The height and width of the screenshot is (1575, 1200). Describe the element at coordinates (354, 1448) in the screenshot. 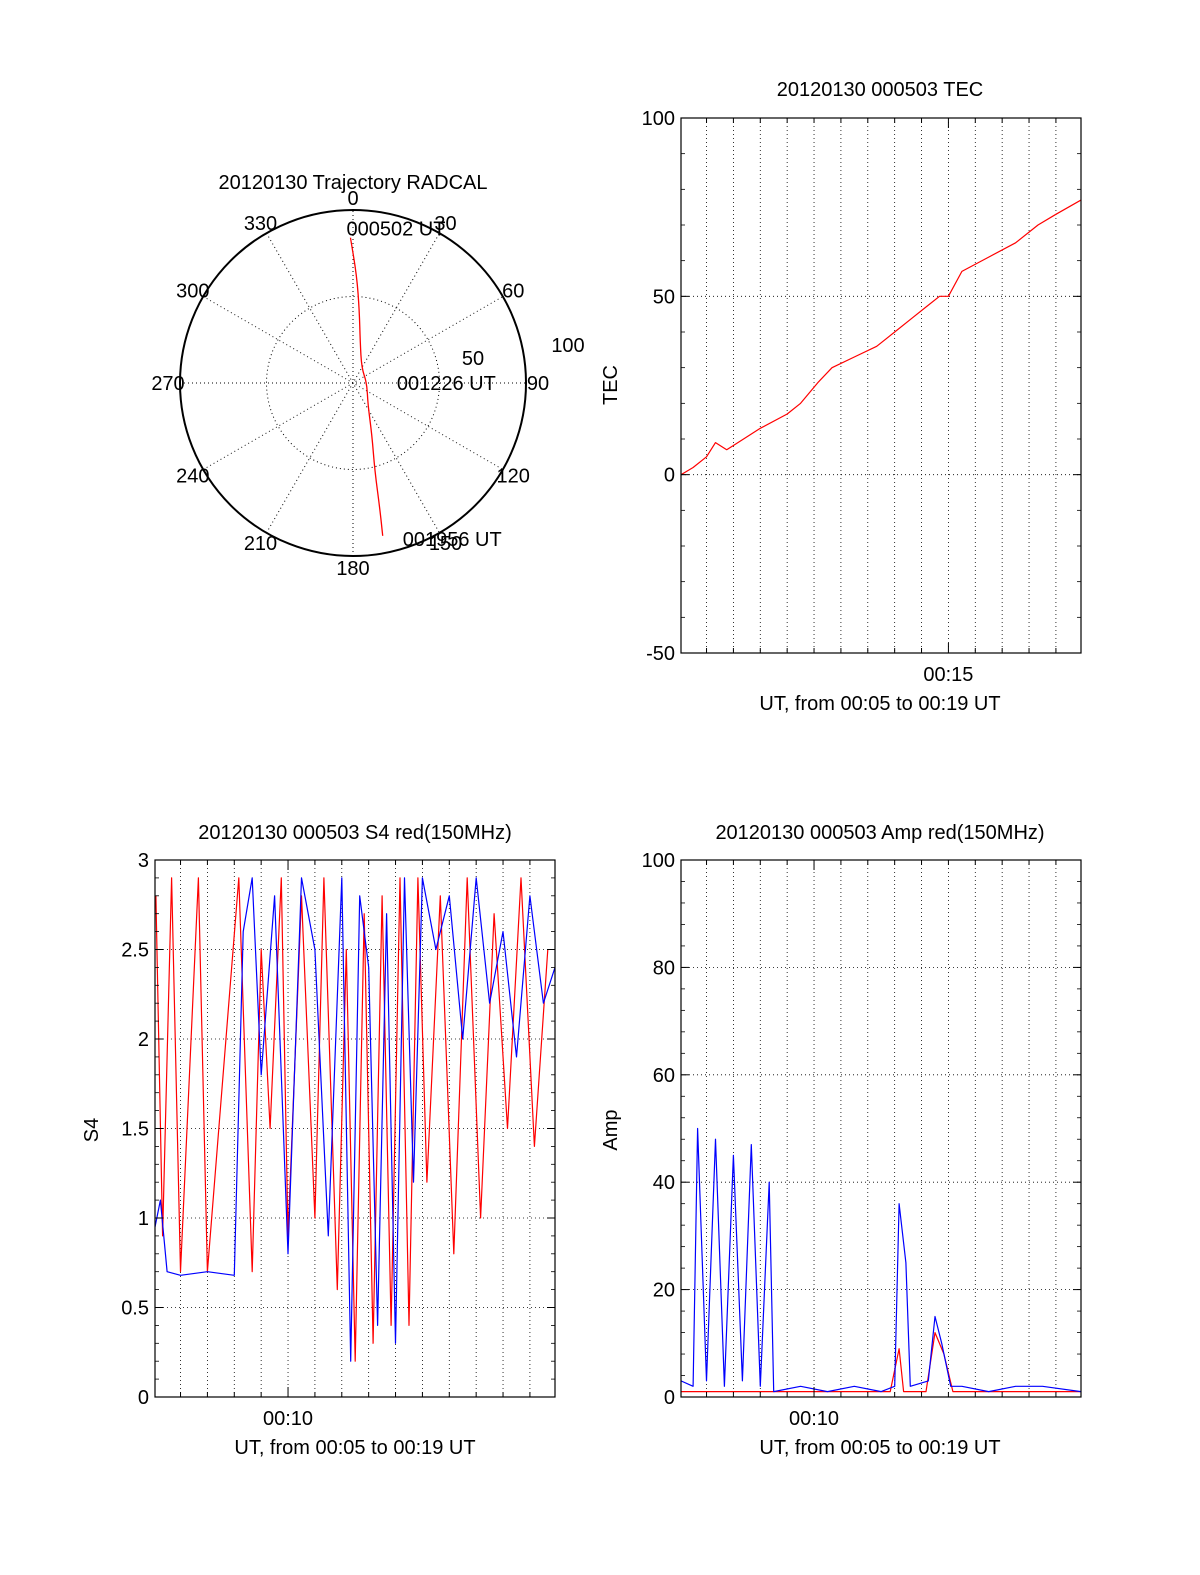

I see `s4-xlabel: UT, from 00:05 to 00:19 UT` at that location.